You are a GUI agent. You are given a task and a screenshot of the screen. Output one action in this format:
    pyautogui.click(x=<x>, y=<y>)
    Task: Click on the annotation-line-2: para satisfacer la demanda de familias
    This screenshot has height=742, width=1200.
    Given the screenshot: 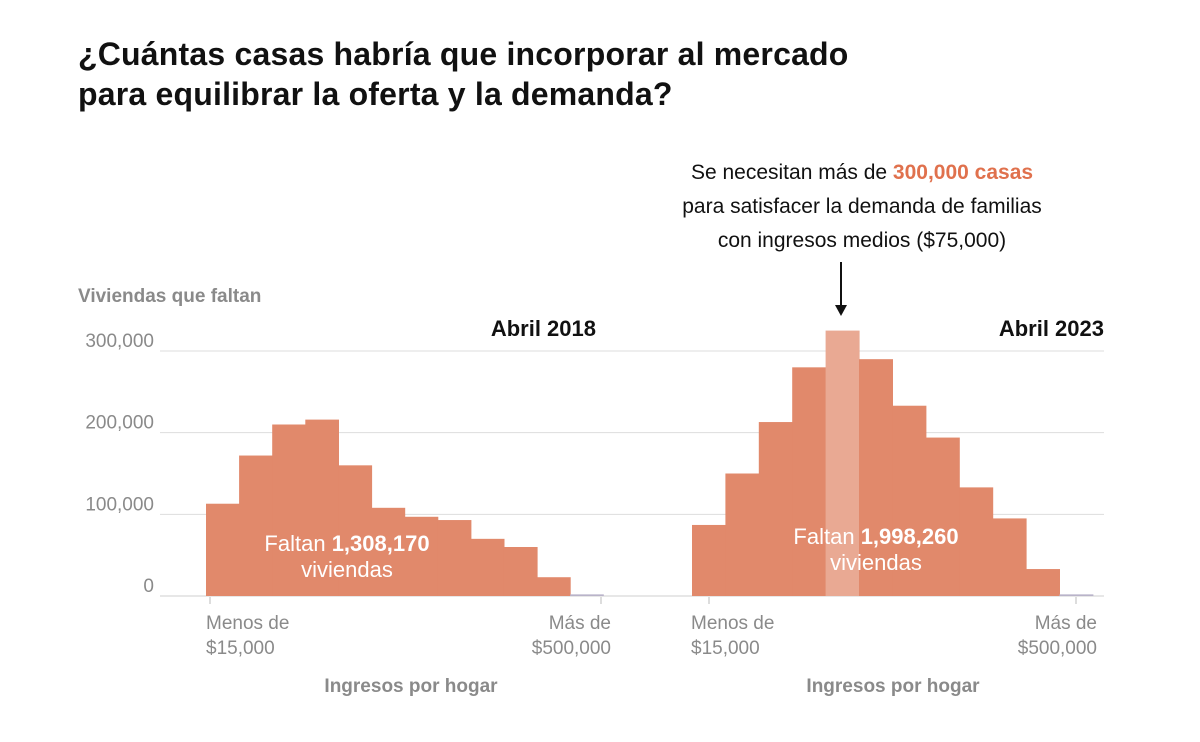 What is the action you would take?
    pyautogui.click(x=862, y=206)
    